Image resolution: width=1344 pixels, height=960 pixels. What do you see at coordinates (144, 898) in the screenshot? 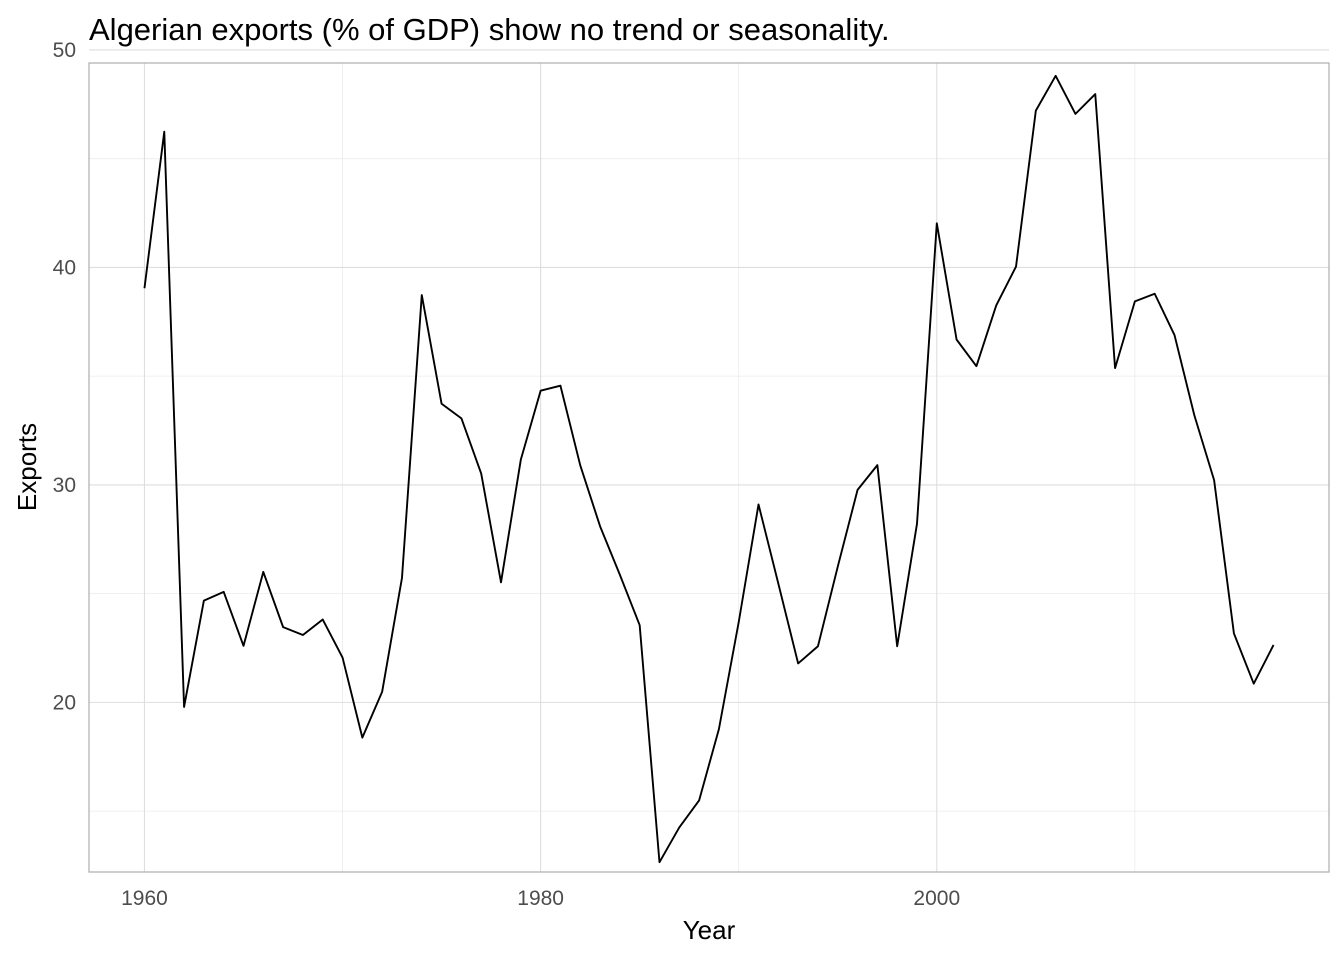
I see `x-tick-label: 1960` at bounding box center [144, 898].